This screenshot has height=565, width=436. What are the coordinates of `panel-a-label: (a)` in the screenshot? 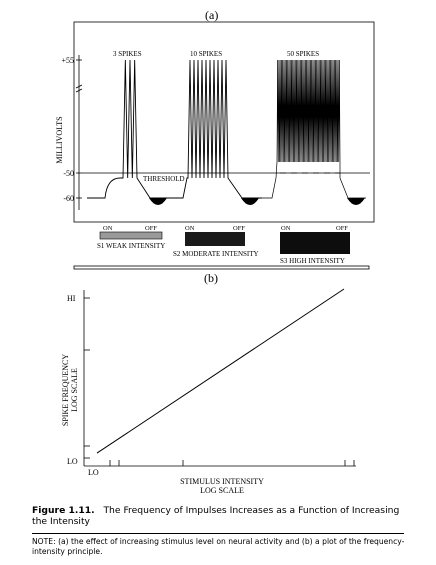 It's located at (211, 15).